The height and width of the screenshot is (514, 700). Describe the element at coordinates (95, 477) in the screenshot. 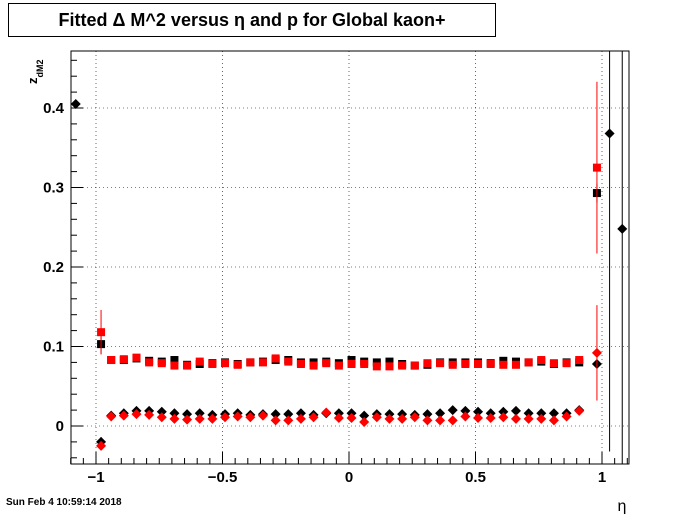

I see `x-tick-label: −1` at that location.